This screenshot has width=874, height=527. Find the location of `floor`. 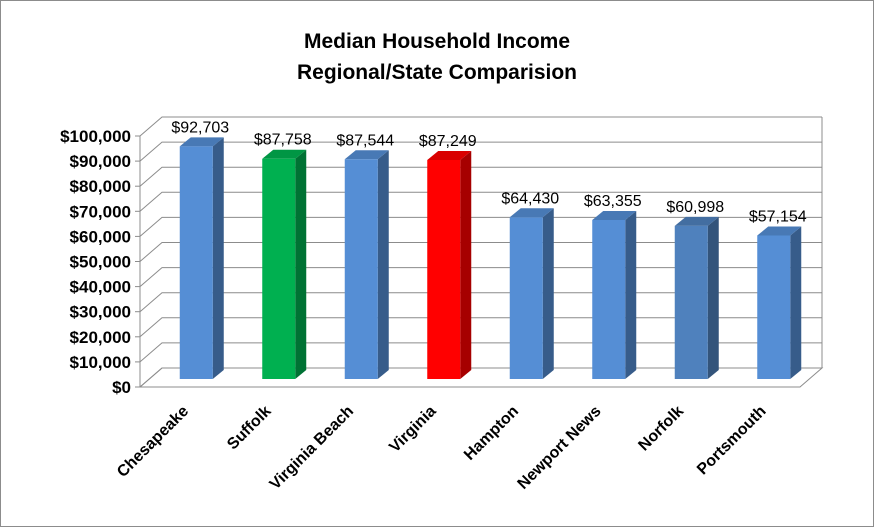

floor is located at coordinates (481, 377).